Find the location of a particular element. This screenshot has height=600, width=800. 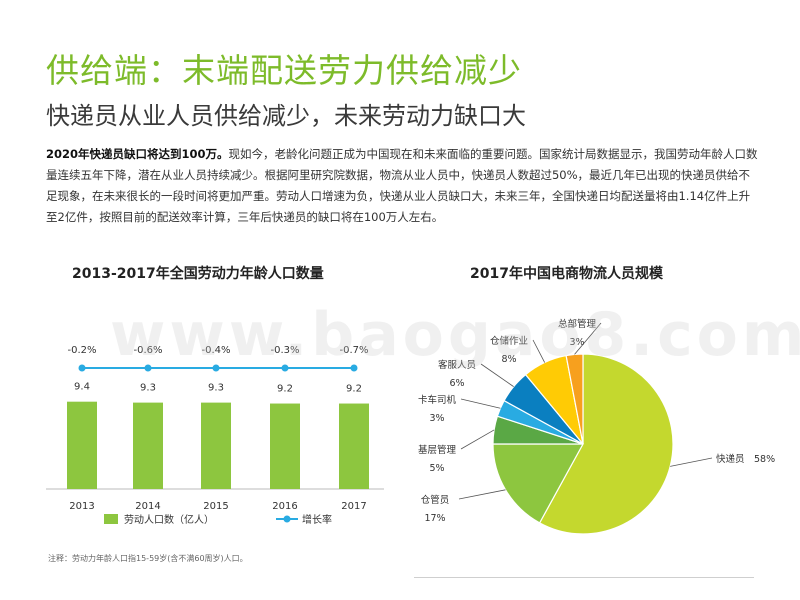

growth-rate-label: -0.4% is located at coordinates (215, 350).